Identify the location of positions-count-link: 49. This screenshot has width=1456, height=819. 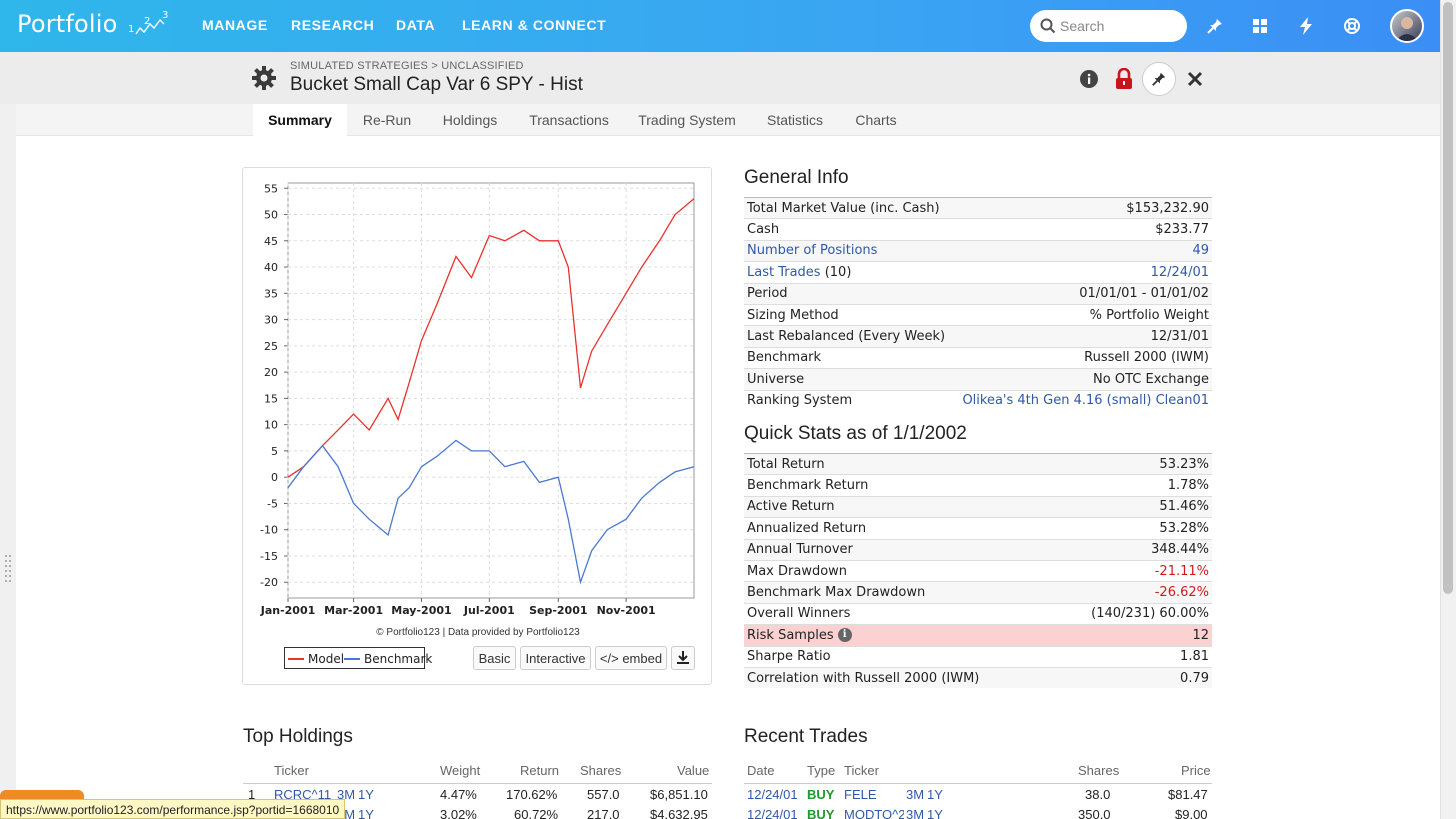
(1200, 251).